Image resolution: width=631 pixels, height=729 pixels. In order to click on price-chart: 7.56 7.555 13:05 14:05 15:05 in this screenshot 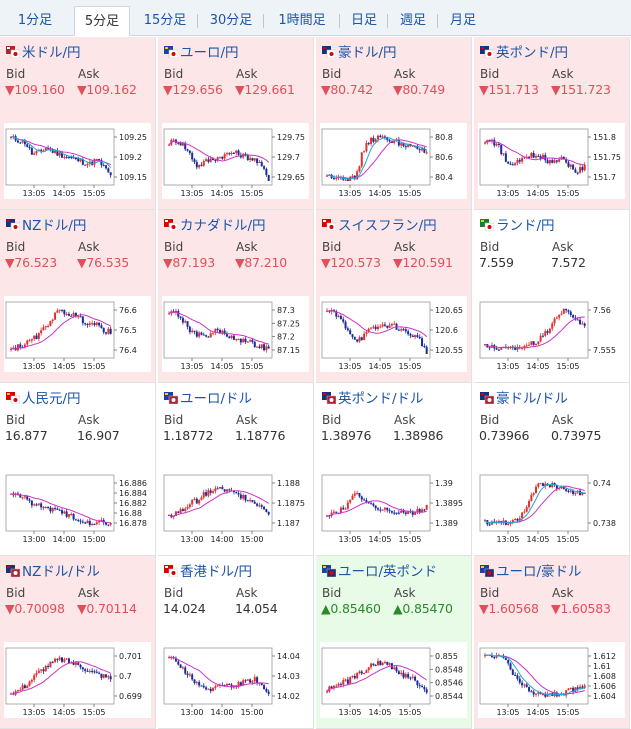, I will do `click(551, 334)`.